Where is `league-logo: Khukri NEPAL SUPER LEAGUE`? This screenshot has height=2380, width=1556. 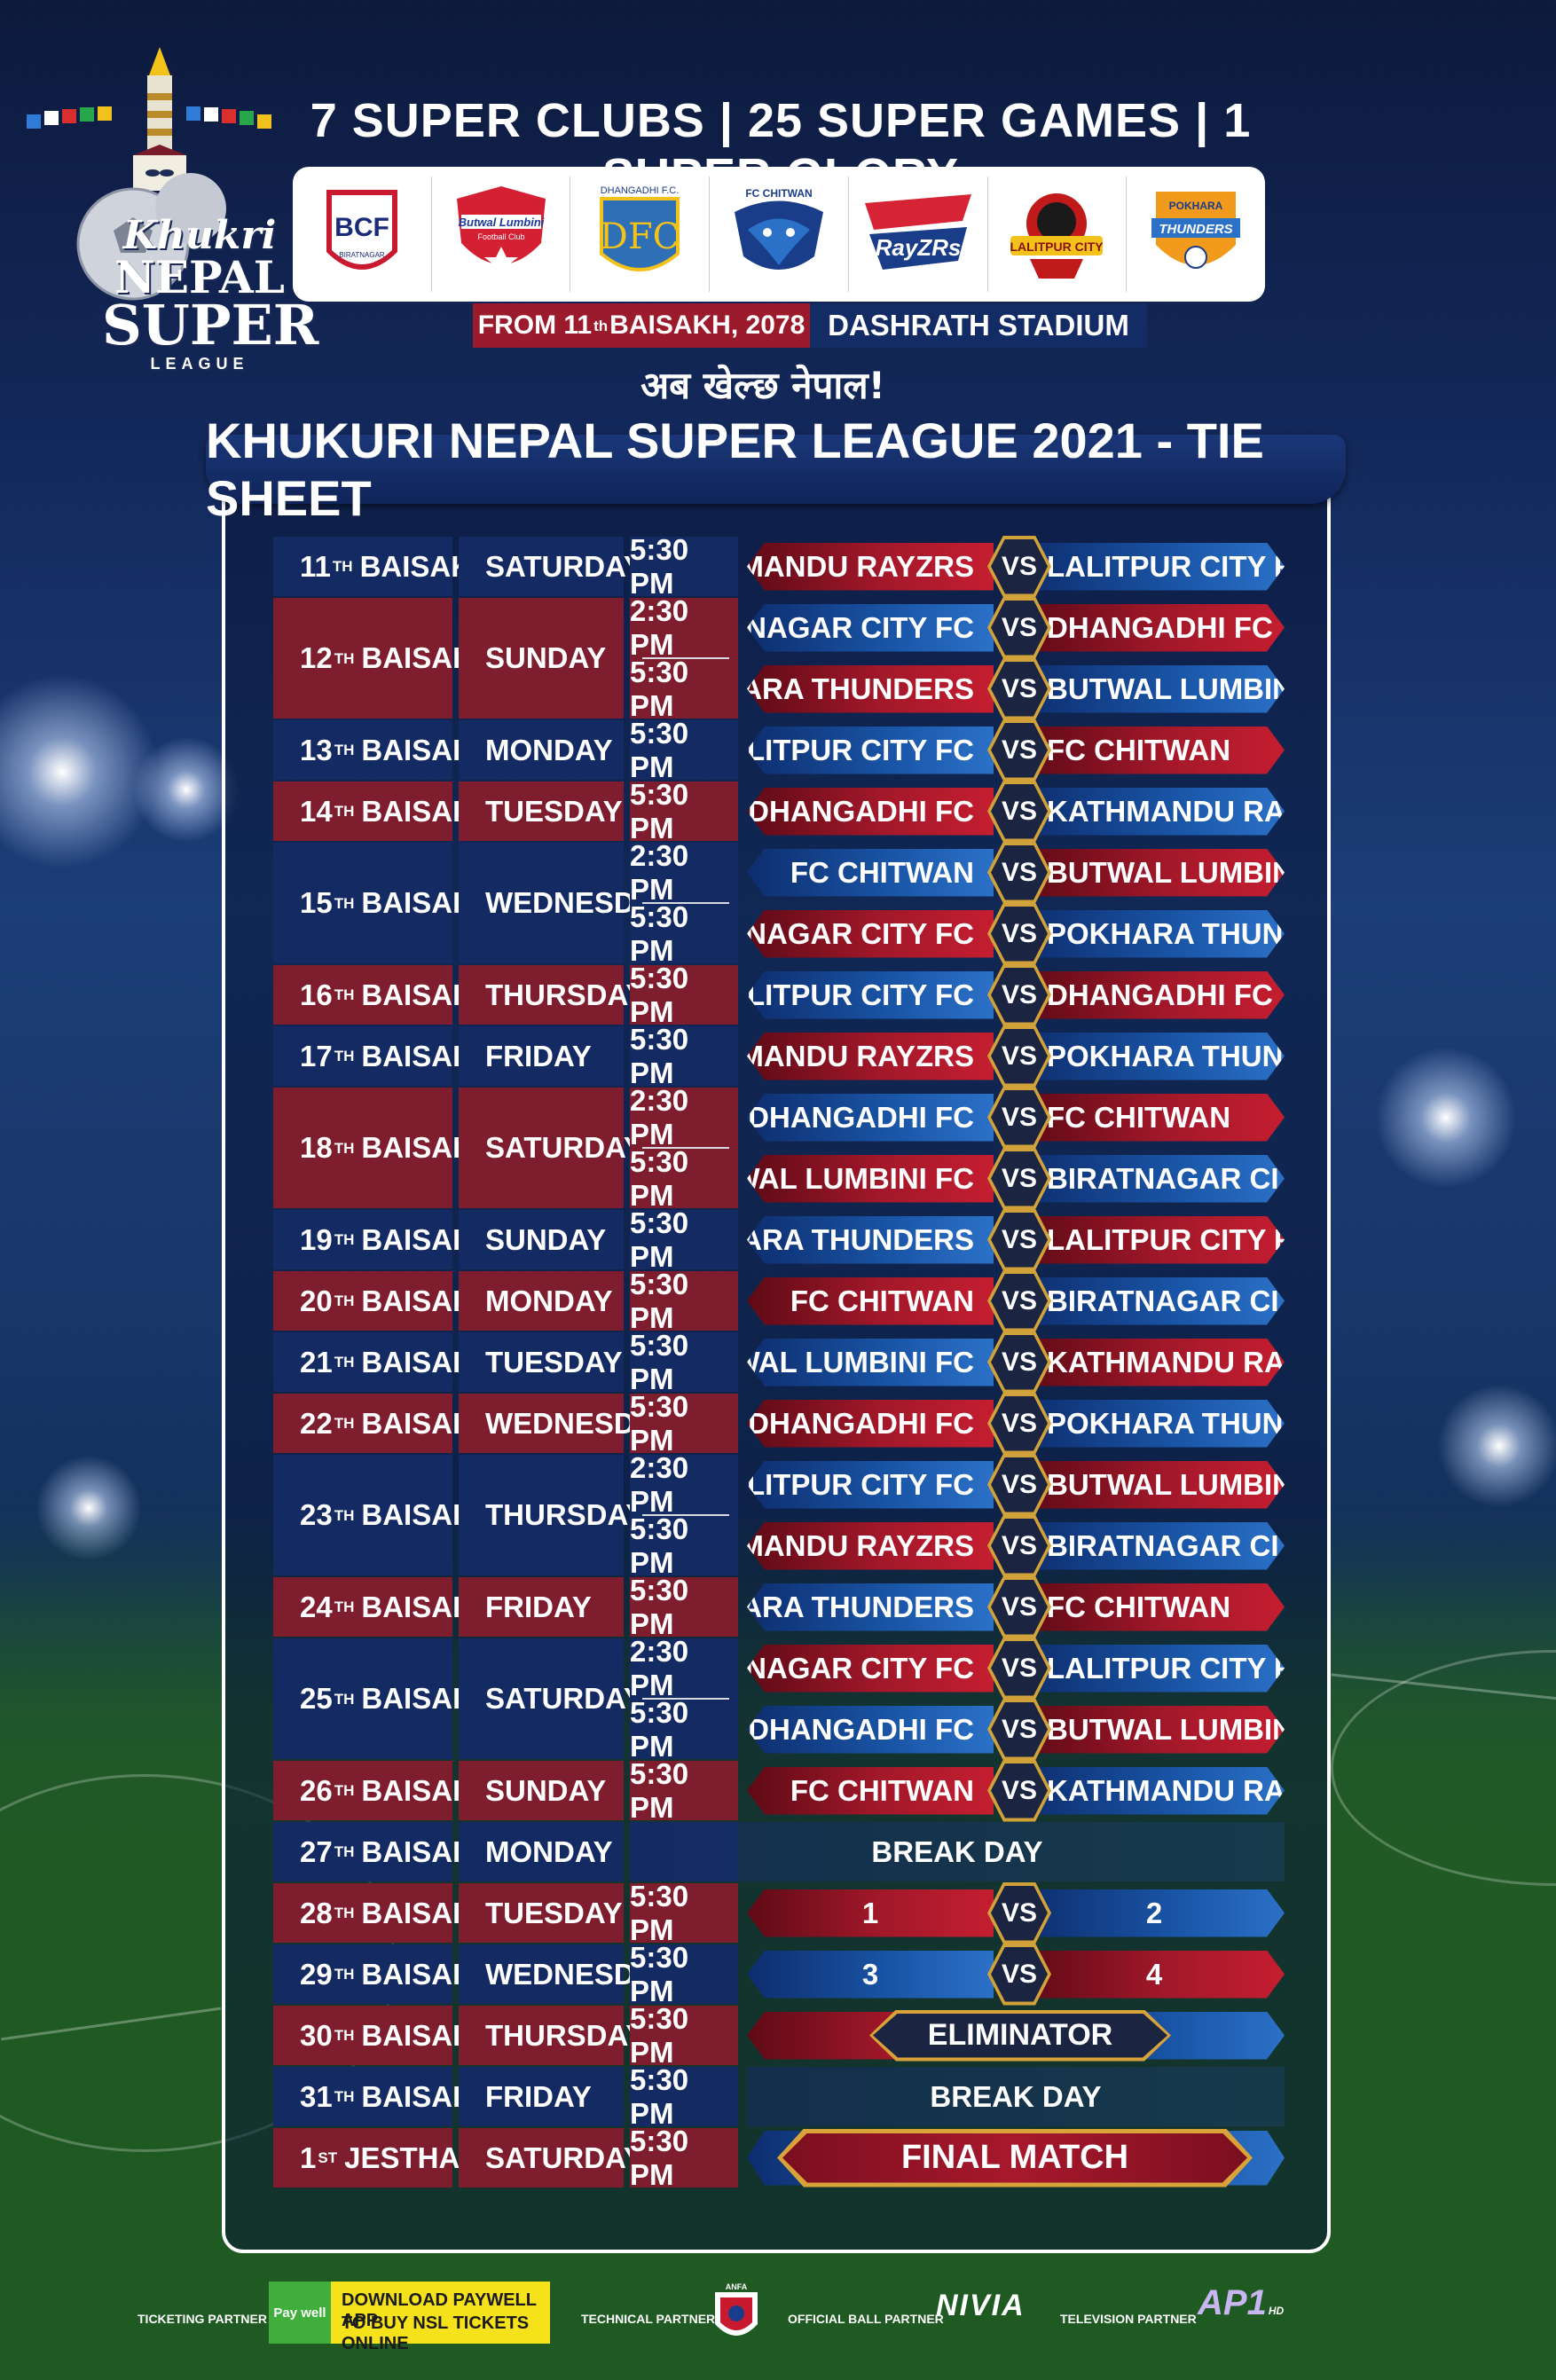
league-logo: Khukri NEPAL SUPER LEAGUE is located at coordinates (168, 222).